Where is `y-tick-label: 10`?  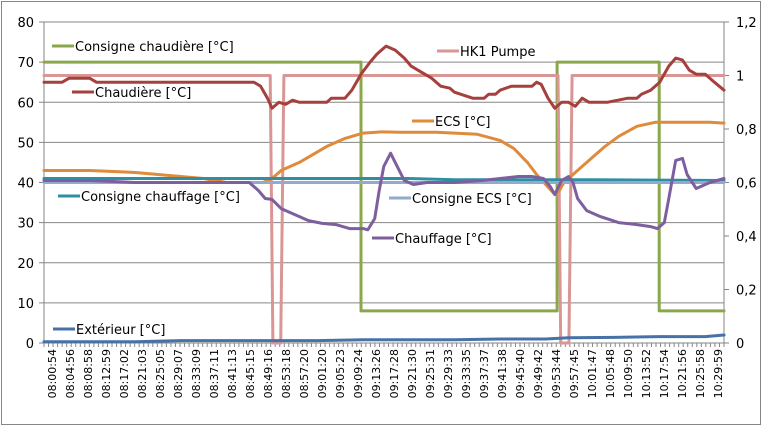
y-tick-label: 10 is located at coordinates (25, 304).